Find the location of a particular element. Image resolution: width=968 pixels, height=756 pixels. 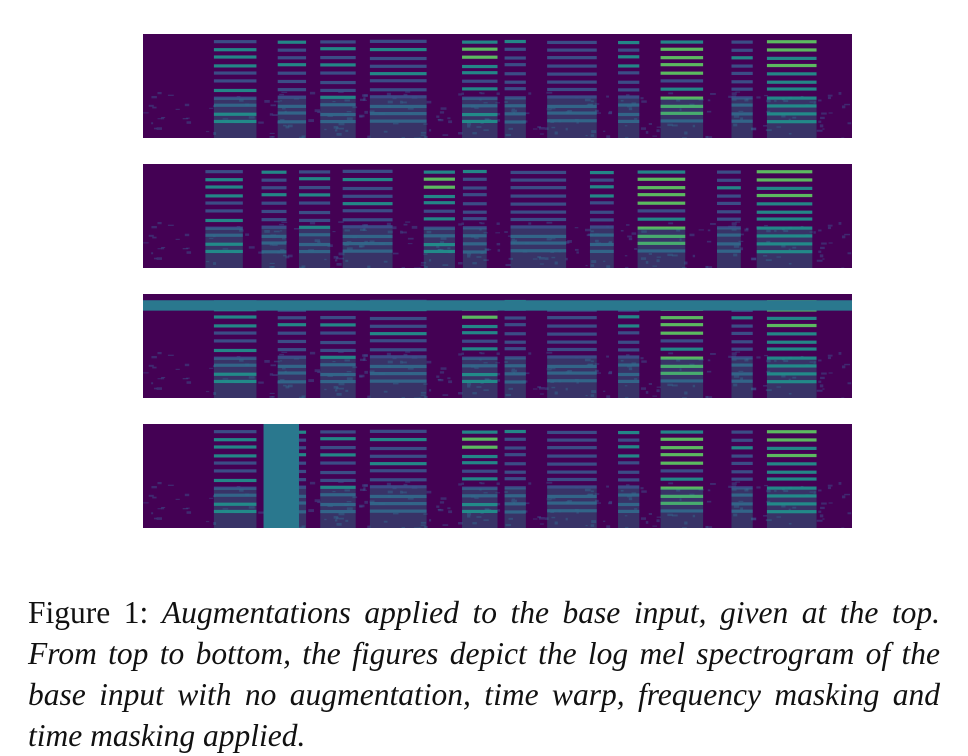

spectrogram-time-masking-plot is located at coordinates (497, 476).